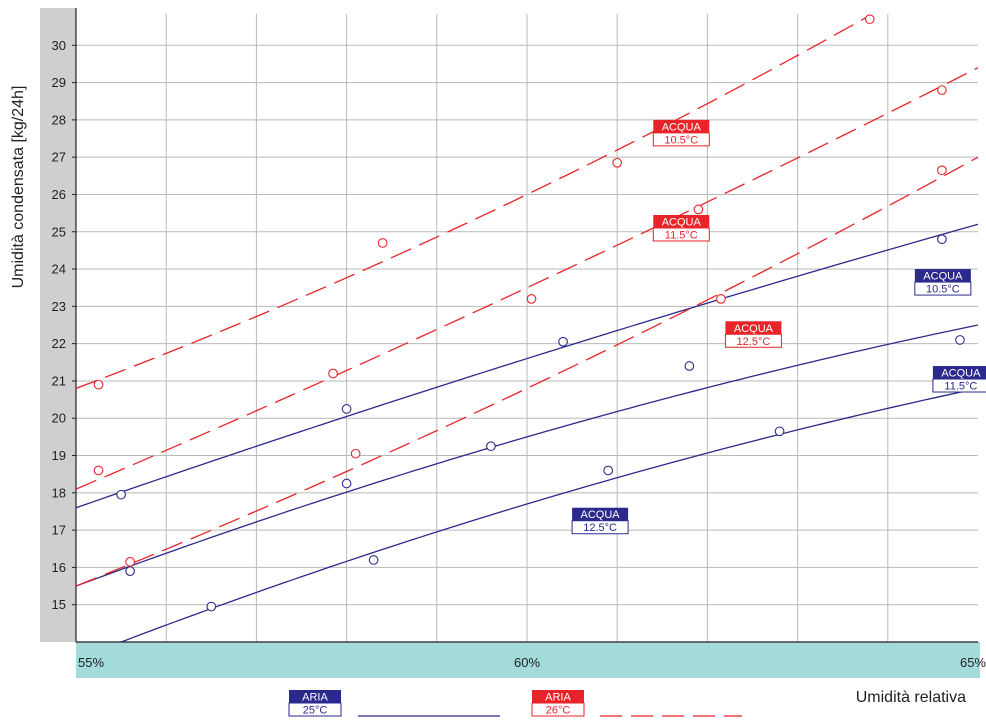 The image size is (986, 720). What do you see at coordinates (59, 119) in the screenshot?
I see `y-tick-label: 28` at bounding box center [59, 119].